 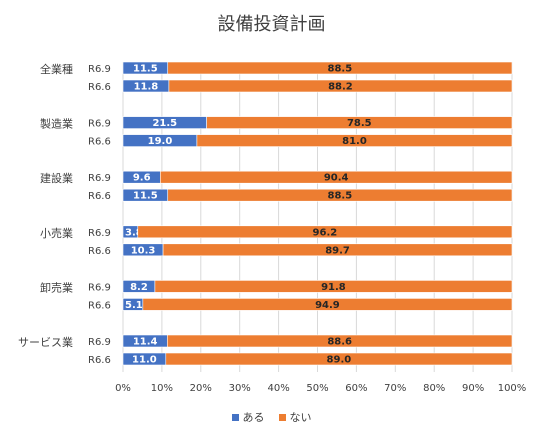 I want to click on data-label: 8.2, so click(x=139, y=287).